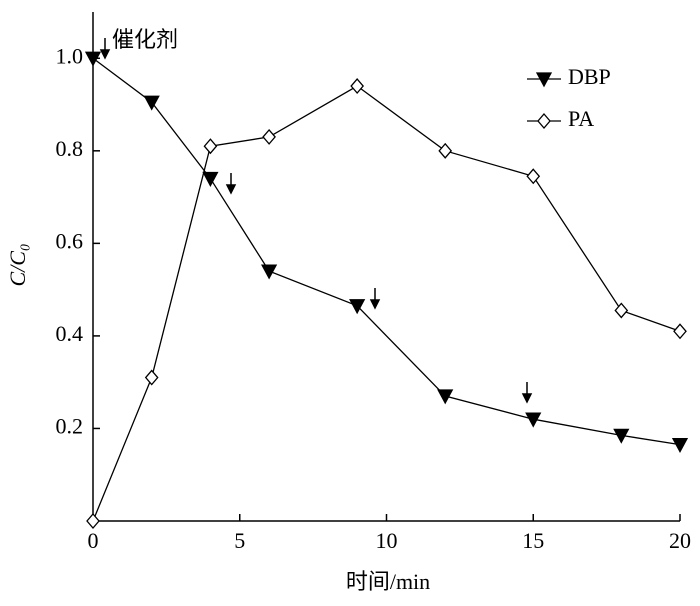 This screenshot has height=606, width=700. I want to click on y-tick-label: 1.0, so click(70, 55).